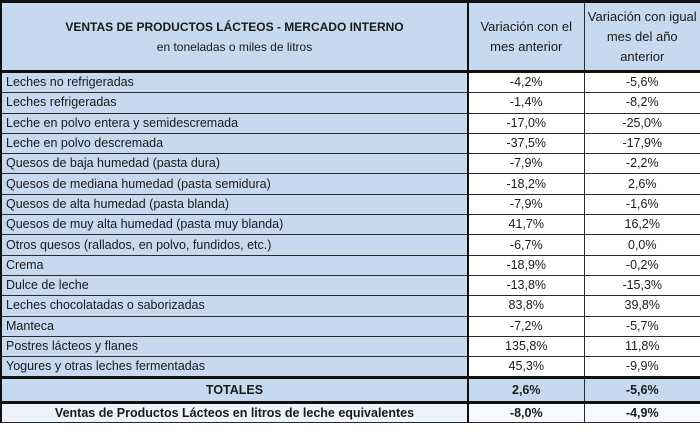 The width and height of the screenshot is (700, 439). Describe the element at coordinates (234, 306) in the screenshot. I see `row-label: Leches chocolatadas o saborizadas` at that location.